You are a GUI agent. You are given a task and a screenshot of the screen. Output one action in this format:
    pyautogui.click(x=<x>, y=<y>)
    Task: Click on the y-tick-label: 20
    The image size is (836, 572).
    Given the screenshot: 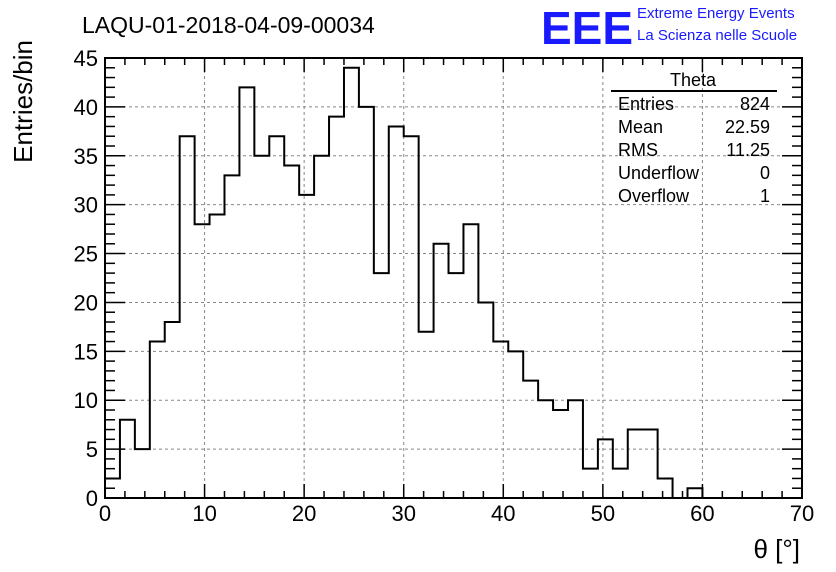 What is the action you would take?
    pyautogui.click(x=86, y=302)
    